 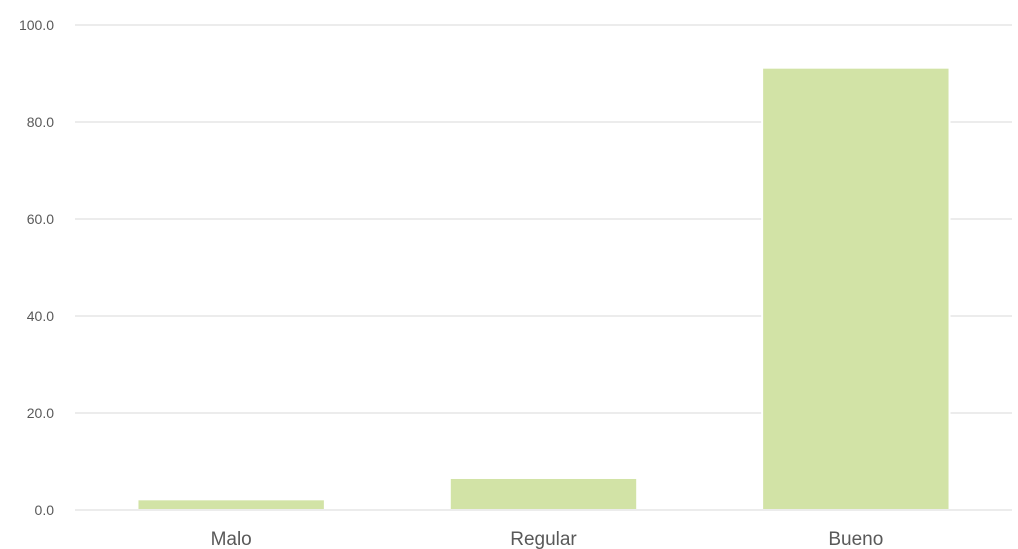 I want to click on y-tick-label: 0.0, so click(x=45, y=510).